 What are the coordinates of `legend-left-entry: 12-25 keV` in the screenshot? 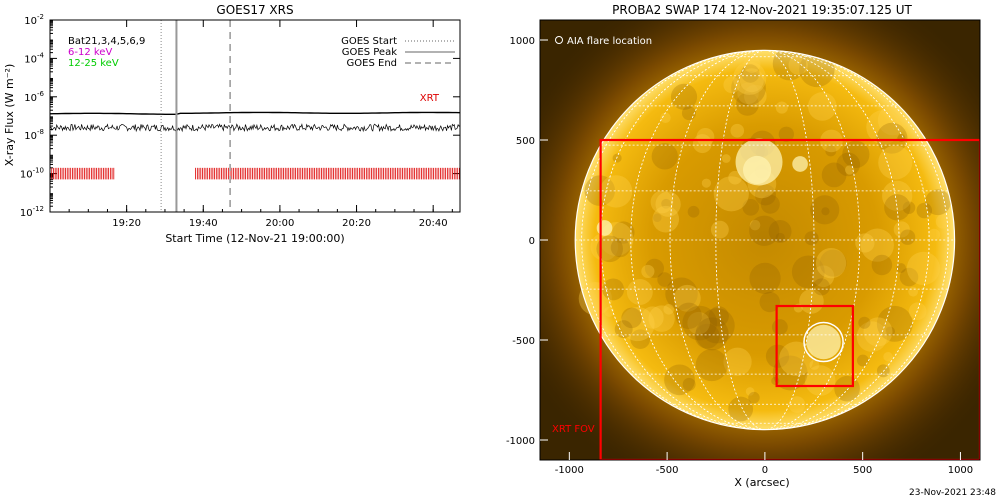 It's located at (93, 63).